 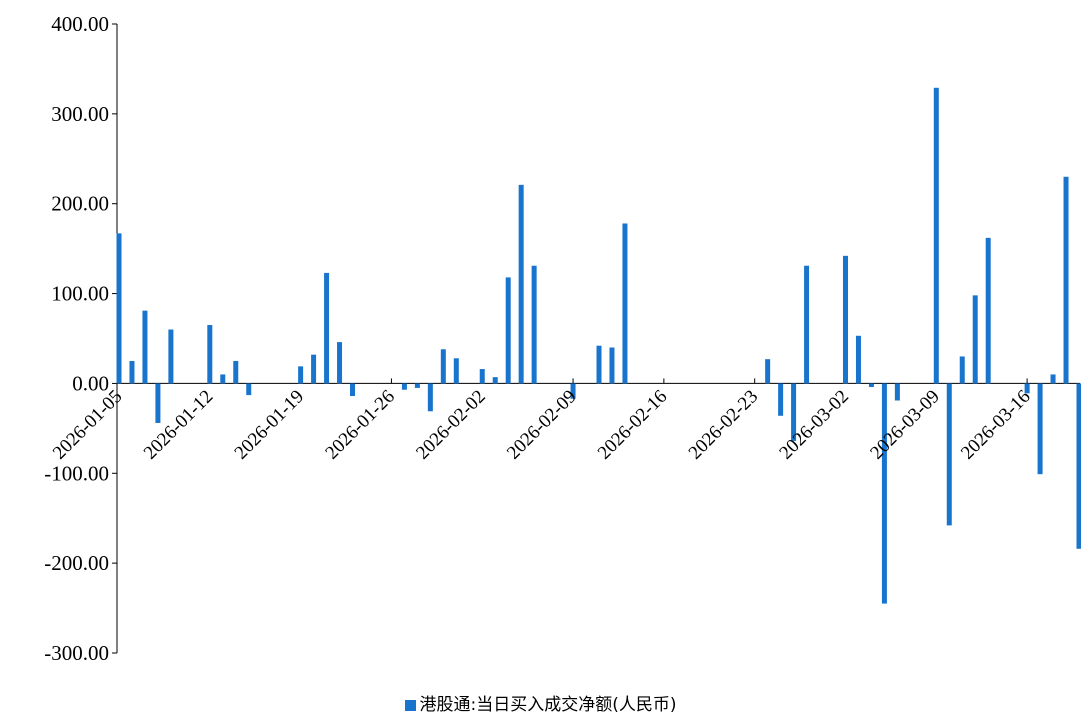 What do you see at coordinates (90, 383) in the screenshot?
I see `y-tick-label: 0.00` at bounding box center [90, 383].